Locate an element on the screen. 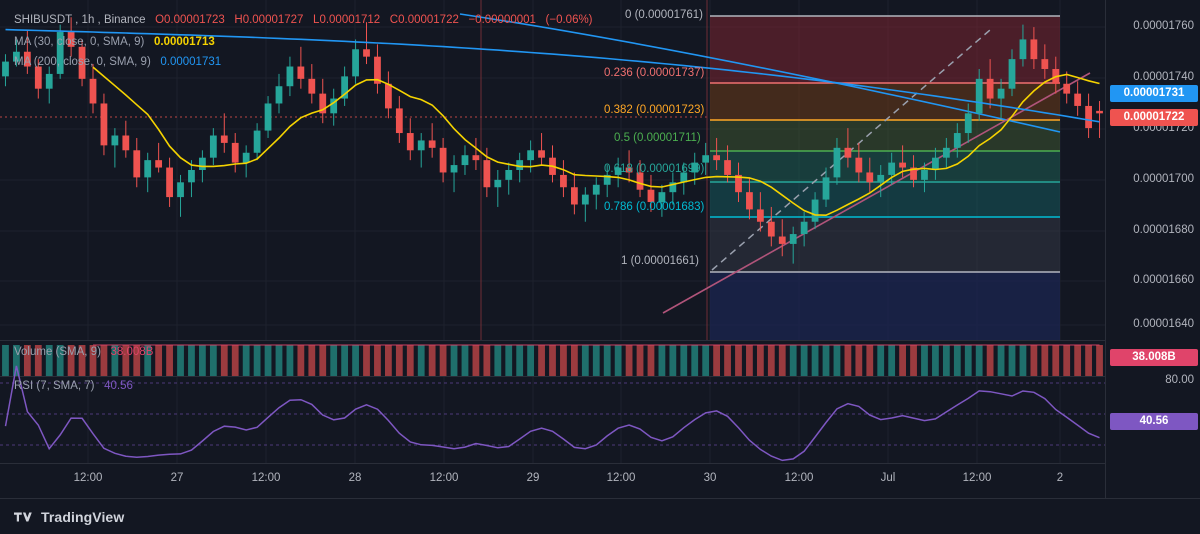  last-price-badge: 0.00001722 is located at coordinates (1154, 117).